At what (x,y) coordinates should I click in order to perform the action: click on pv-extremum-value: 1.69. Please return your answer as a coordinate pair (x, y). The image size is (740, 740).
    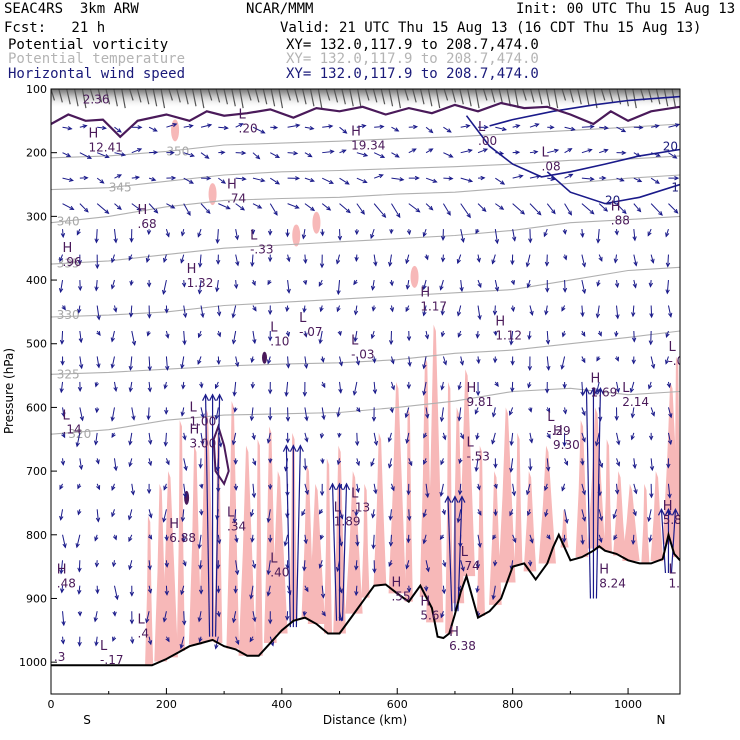
    Looking at the image, I should click on (604, 393).